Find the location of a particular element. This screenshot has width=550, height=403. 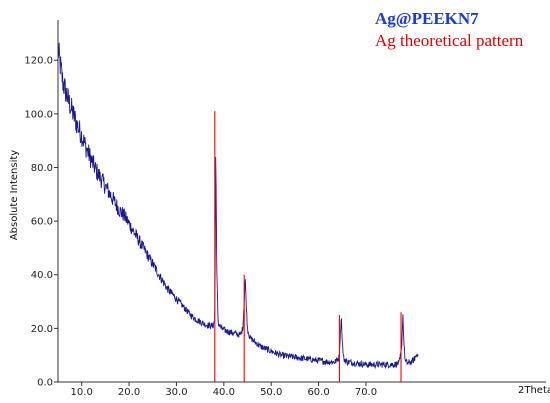

legend-ag-theoretical: Ag theoretical pattern is located at coordinates (449, 40).